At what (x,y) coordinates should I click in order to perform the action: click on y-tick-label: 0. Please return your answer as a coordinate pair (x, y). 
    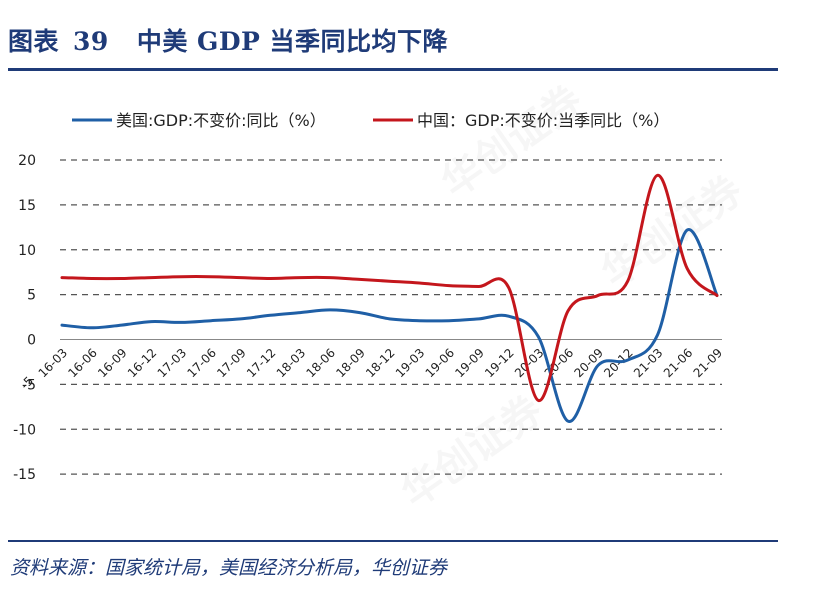
    Looking at the image, I should click on (31, 341).